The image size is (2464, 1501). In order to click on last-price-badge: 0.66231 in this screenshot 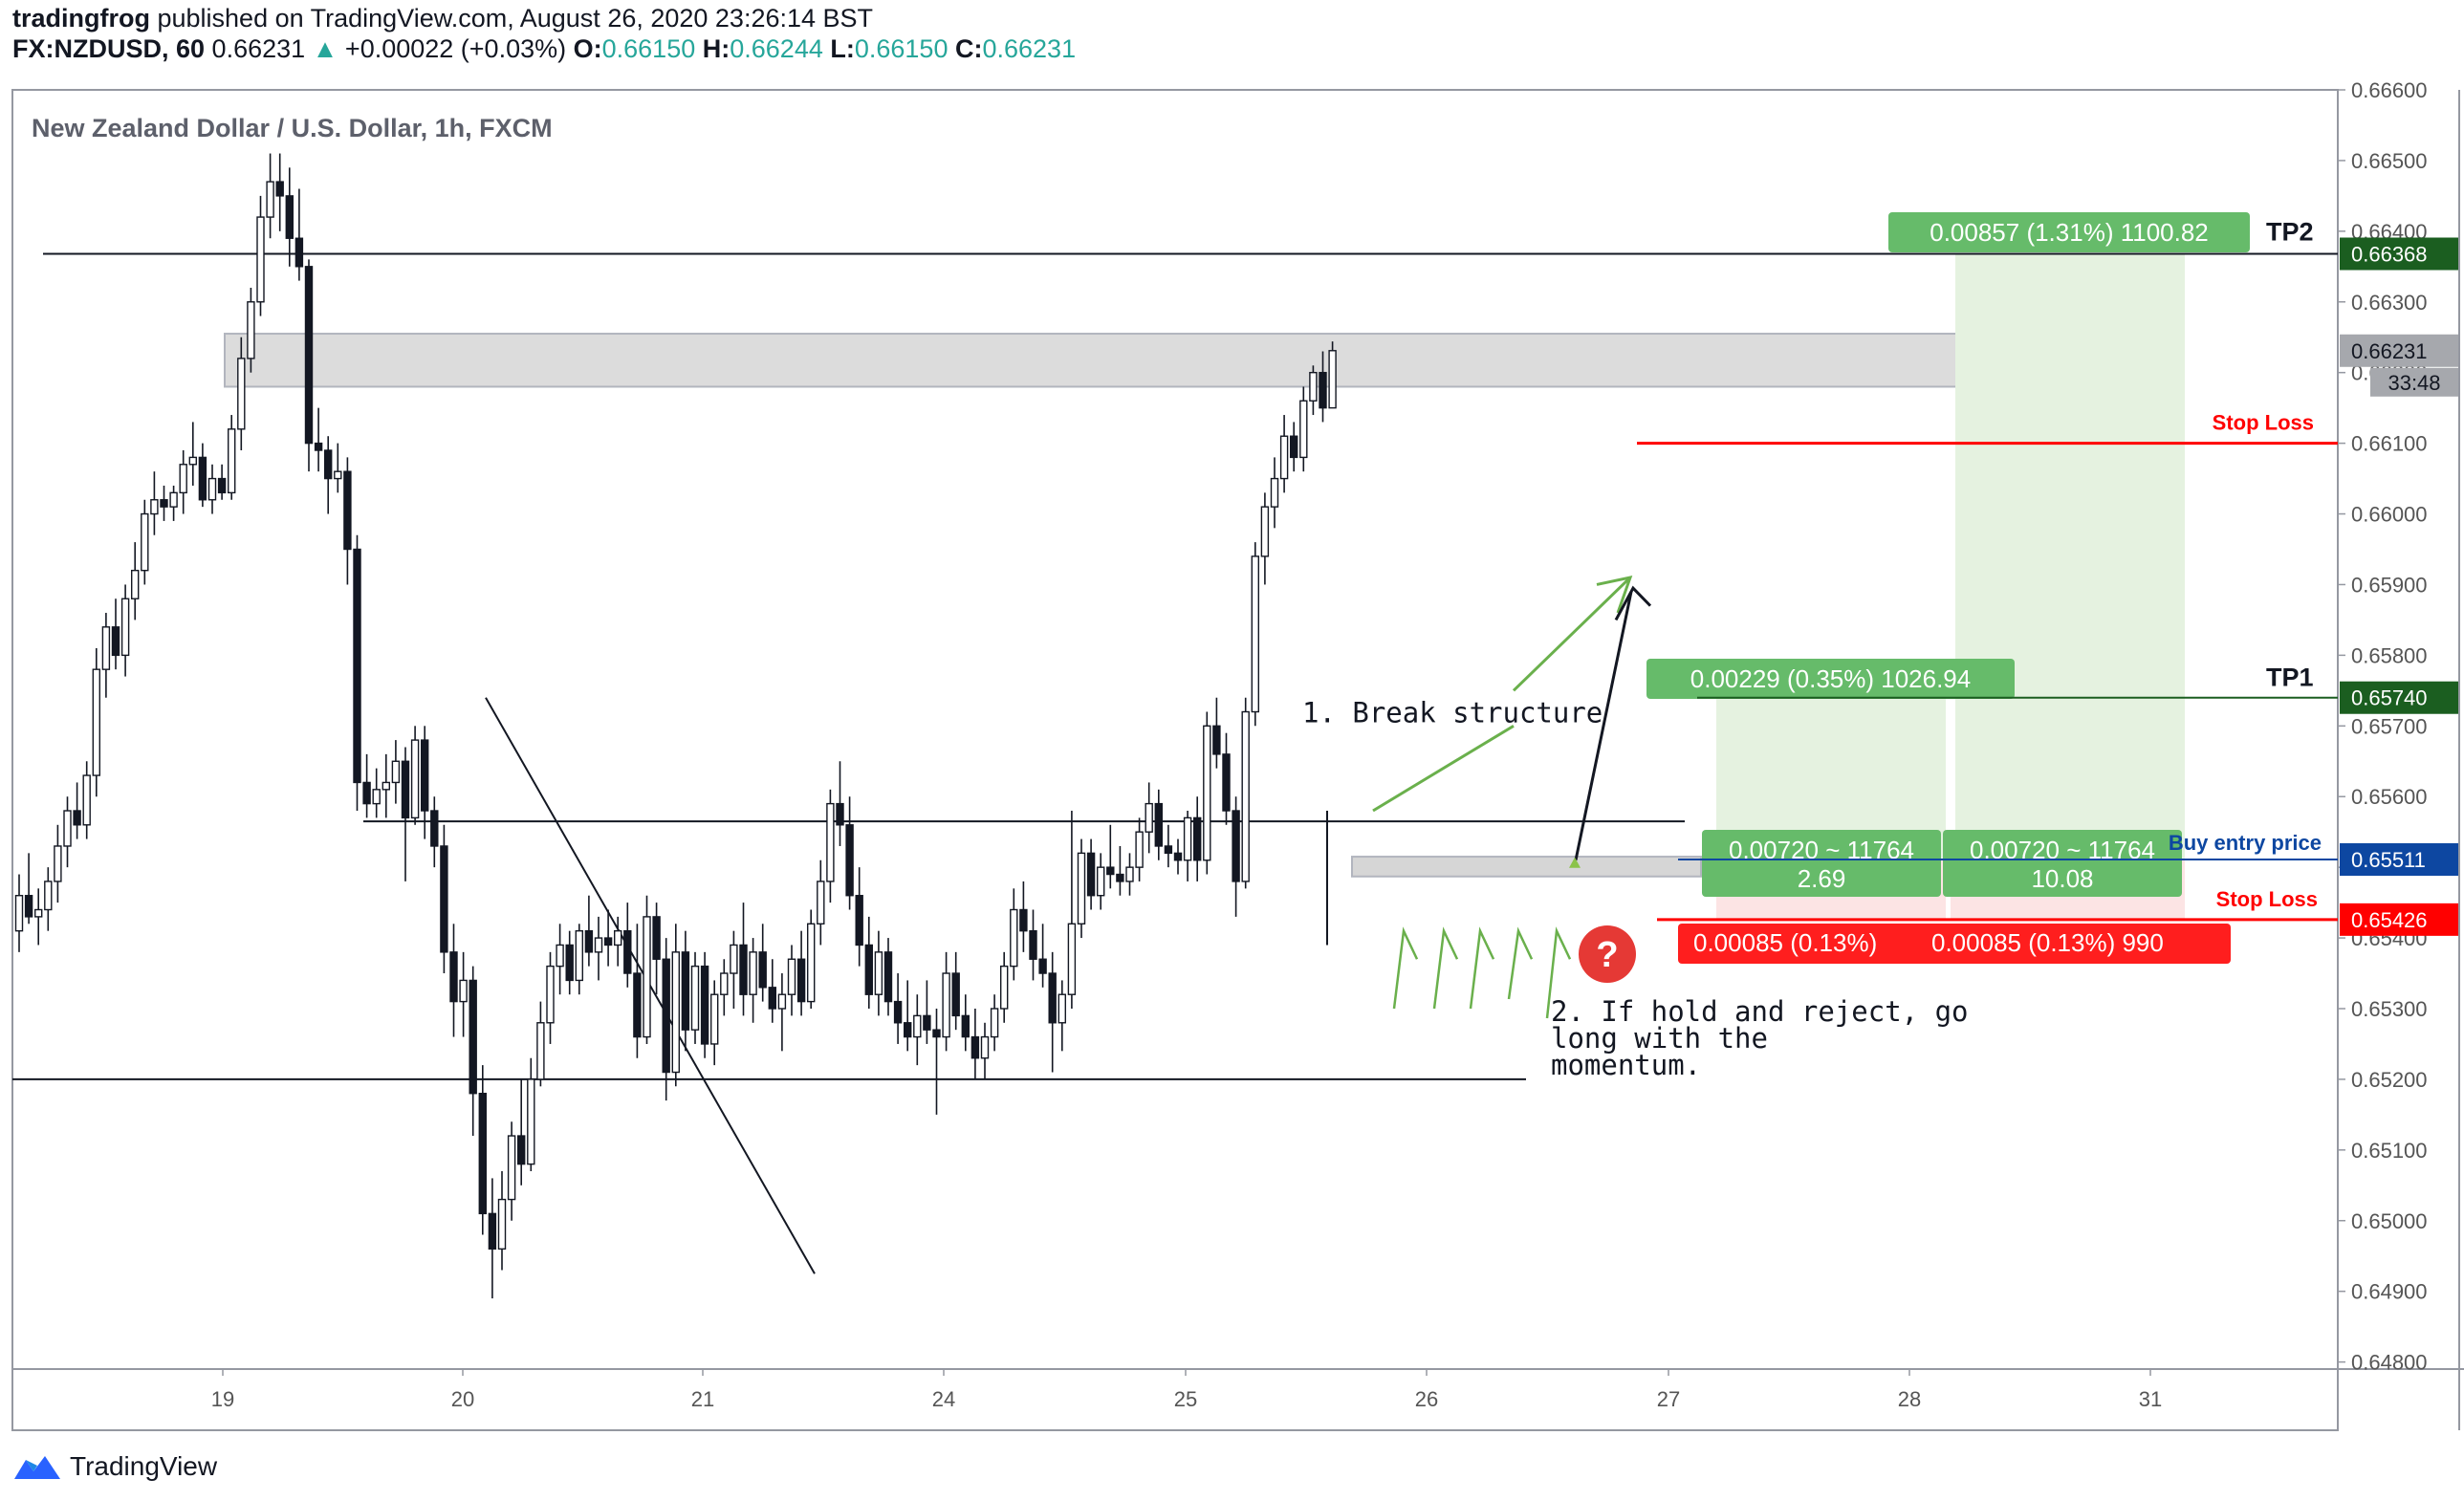, I will do `click(2399, 350)`.